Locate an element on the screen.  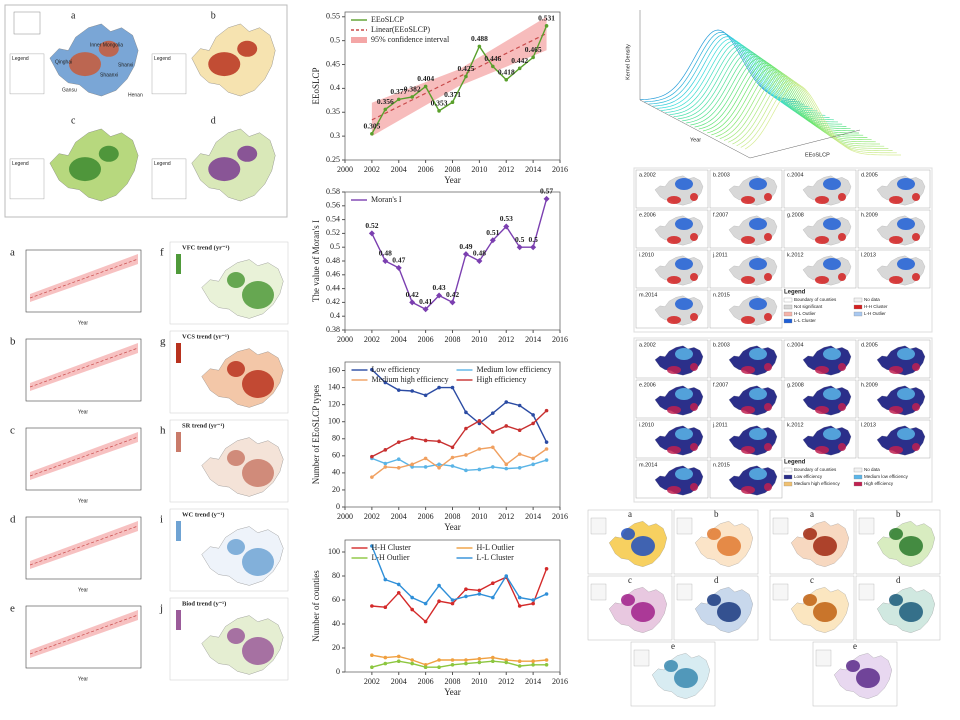
legend-label: H-L Outlier is located at coordinates (496, 547).